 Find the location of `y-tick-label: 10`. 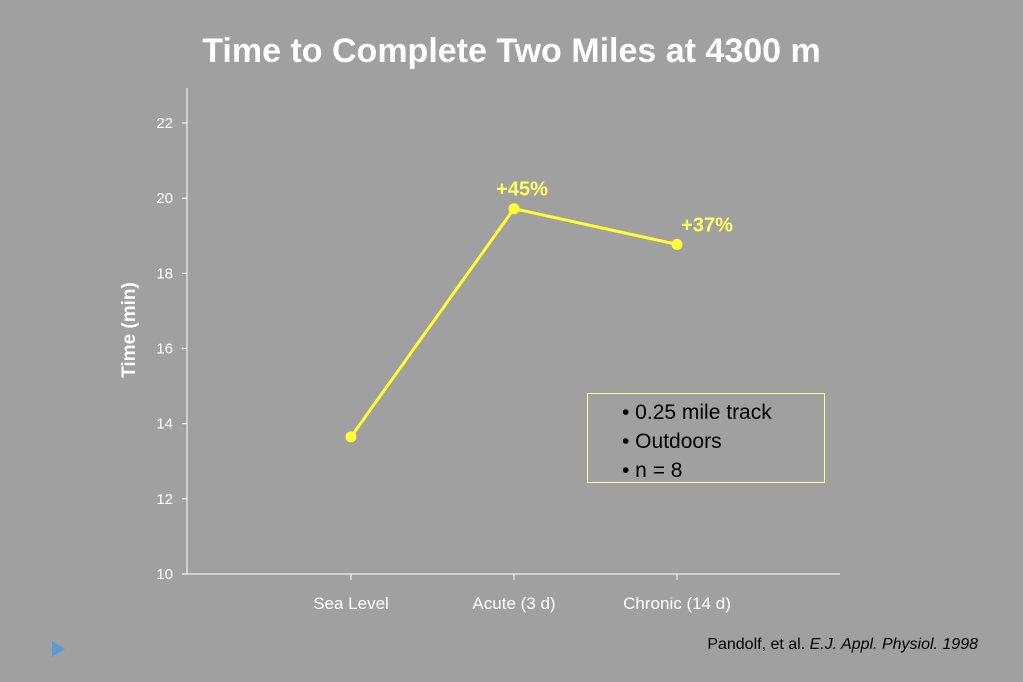

y-tick-label: 10 is located at coordinates (164, 574).